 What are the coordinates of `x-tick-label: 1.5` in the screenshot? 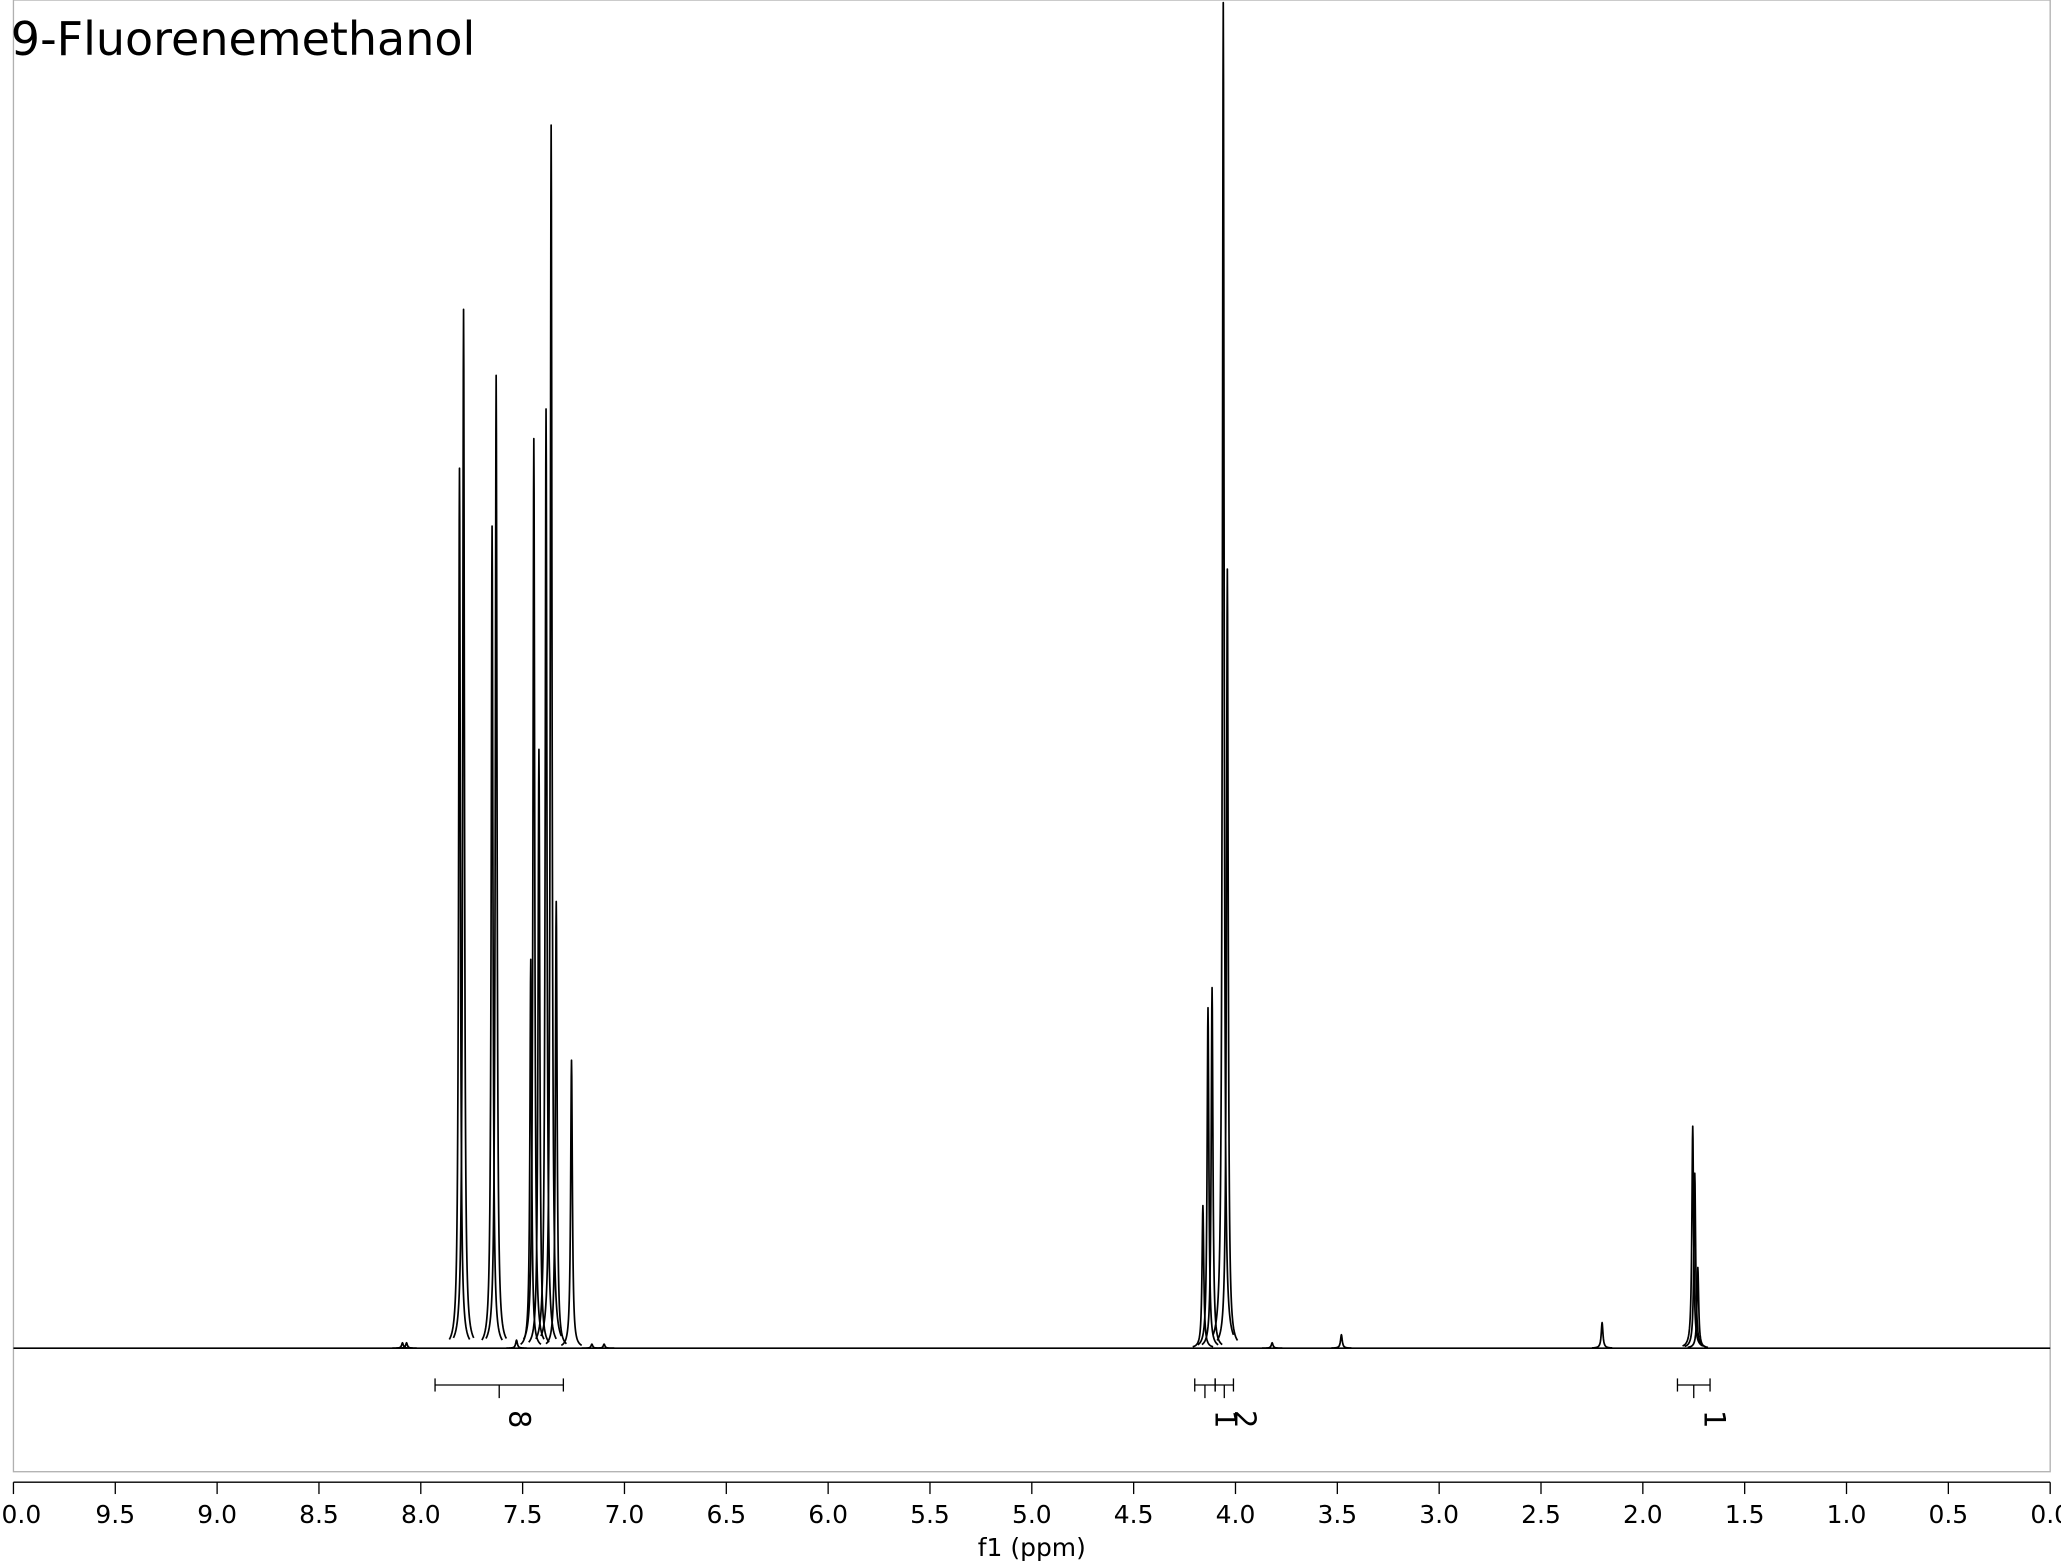 It's located at (1745, 1514).